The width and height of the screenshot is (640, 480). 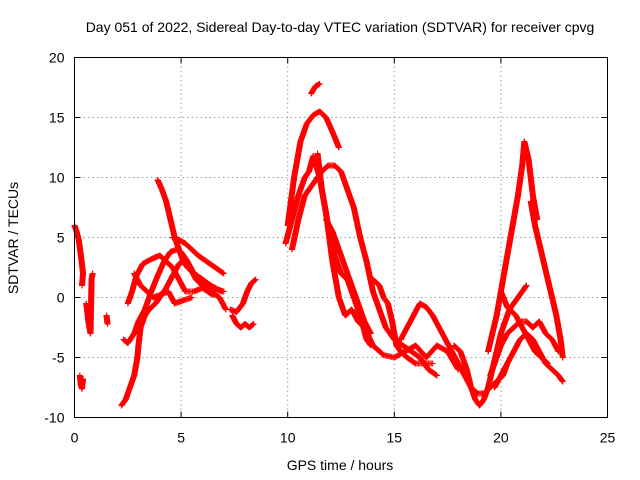 What do you see at coordinates (57, 118) in the screenshot?
I see `y-tick-label: 15` at bounding box center [57, 118].